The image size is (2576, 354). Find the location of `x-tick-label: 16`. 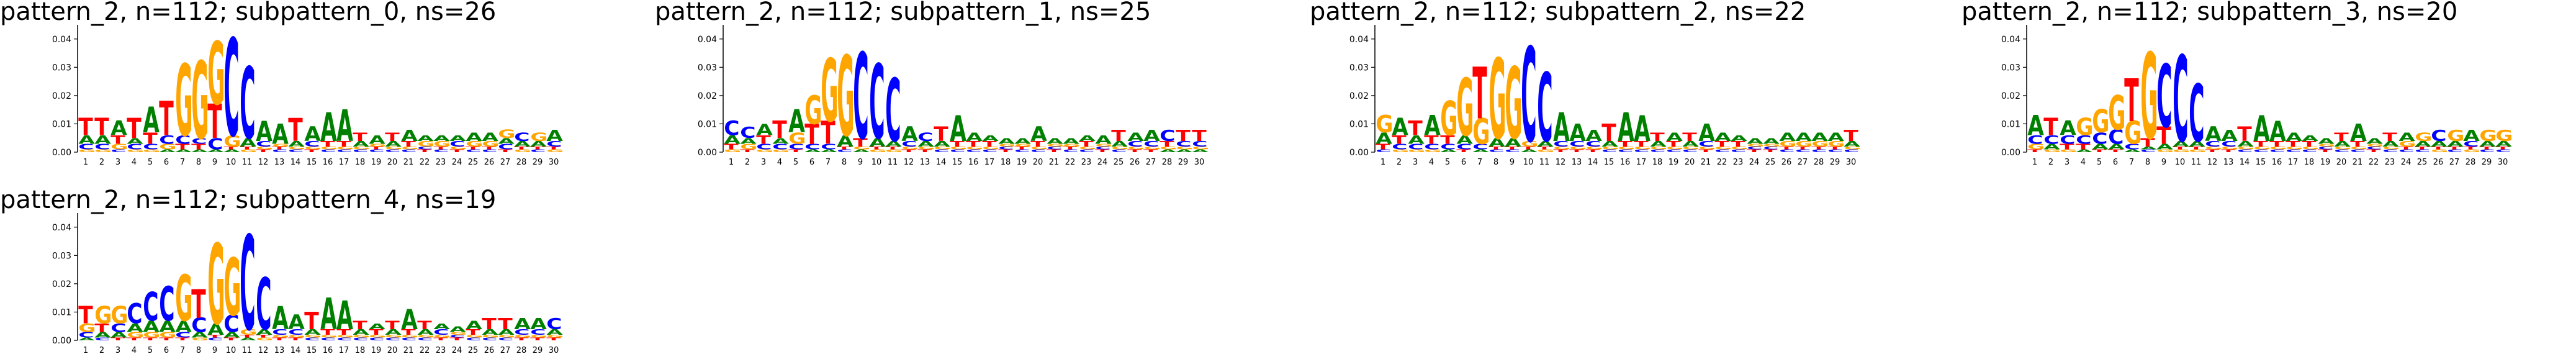

x-tick-label: 16 is located at coordinates (1625, 162).